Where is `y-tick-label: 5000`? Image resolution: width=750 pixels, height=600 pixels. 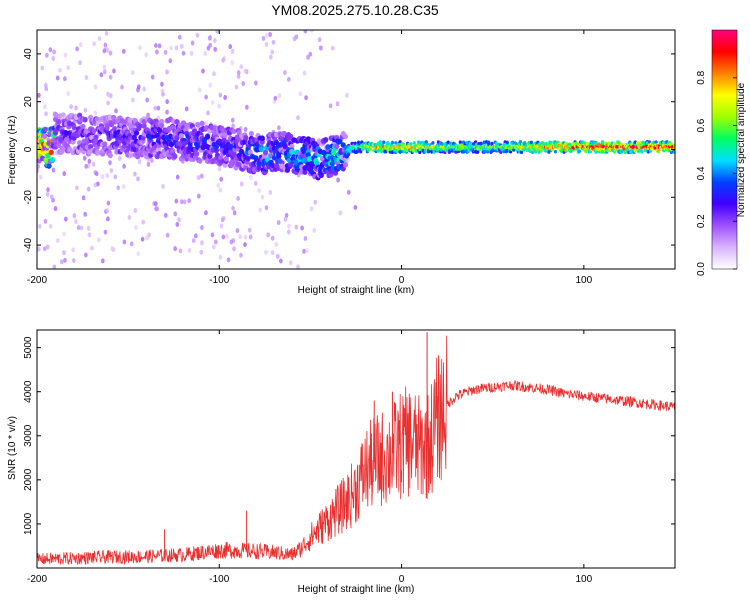 y-tick-label: 5000 is located at coordinates (28, 347).